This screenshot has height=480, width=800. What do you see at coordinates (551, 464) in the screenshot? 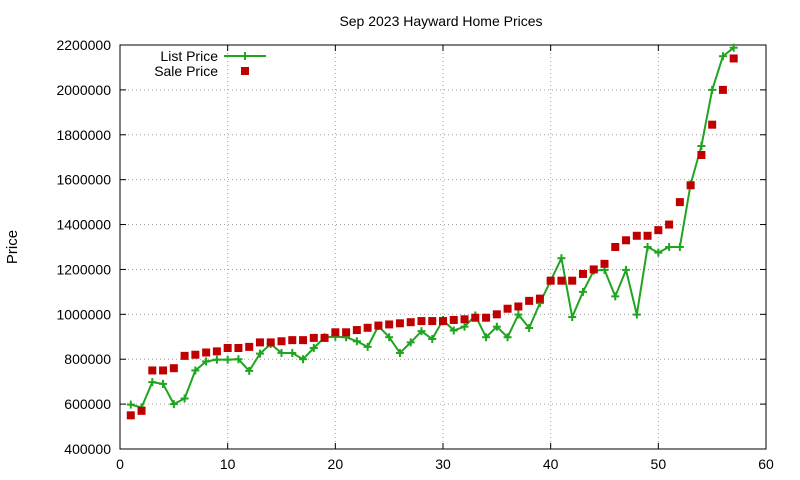
I see `x-tick-label: 40` at bounding box center [551, 464].